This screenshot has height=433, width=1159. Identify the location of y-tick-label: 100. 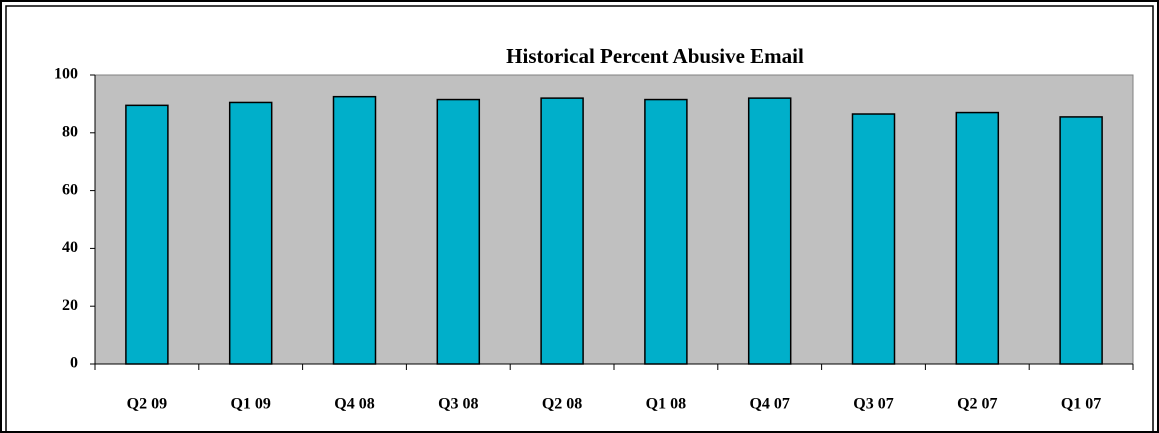
(66, 74).